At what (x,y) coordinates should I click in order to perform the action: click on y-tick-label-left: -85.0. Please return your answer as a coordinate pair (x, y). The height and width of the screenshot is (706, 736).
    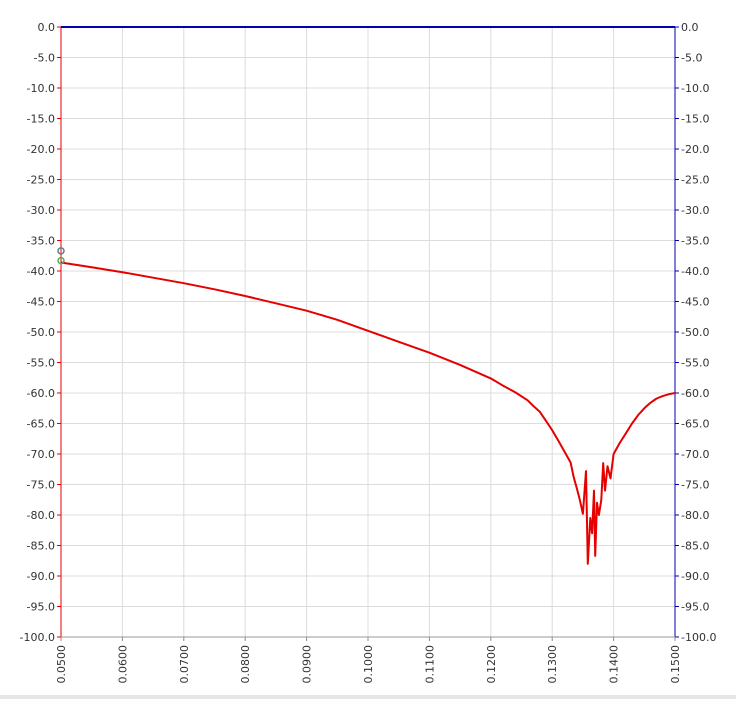
    Looking at the image, I should click on (41, 546).